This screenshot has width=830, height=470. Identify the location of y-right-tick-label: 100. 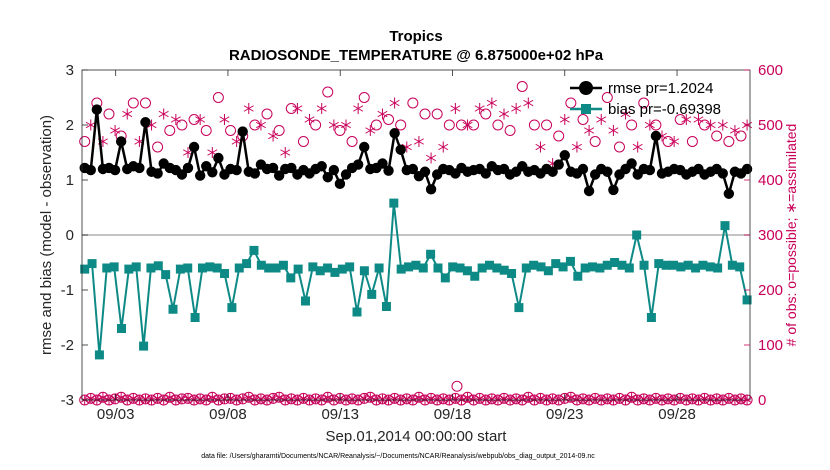
(770, 345).